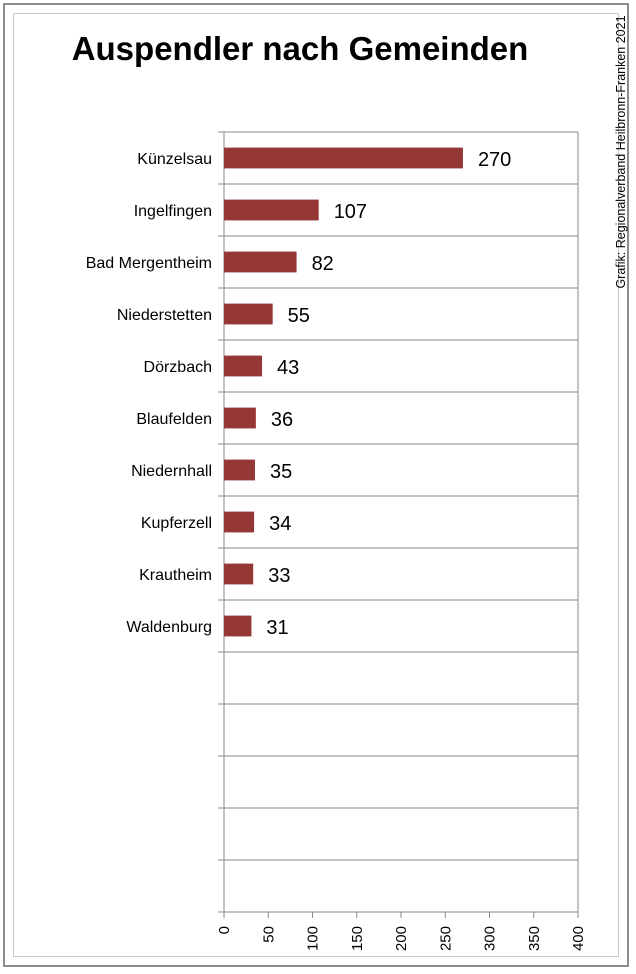  What do you see at coordinates (149, 263) in the screenshot?
I see `category-label: Bad Mergentheim` at bounding box center [149, 263].